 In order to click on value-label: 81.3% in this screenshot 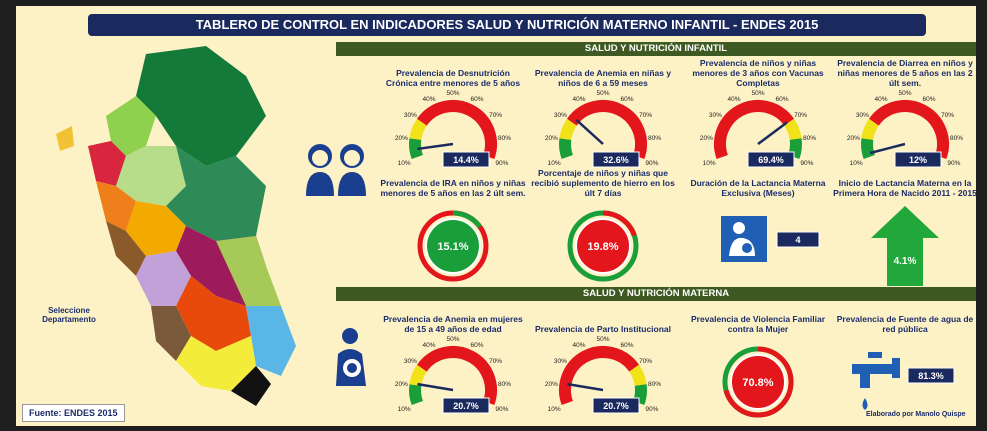, I will do `click(931, 376)`.